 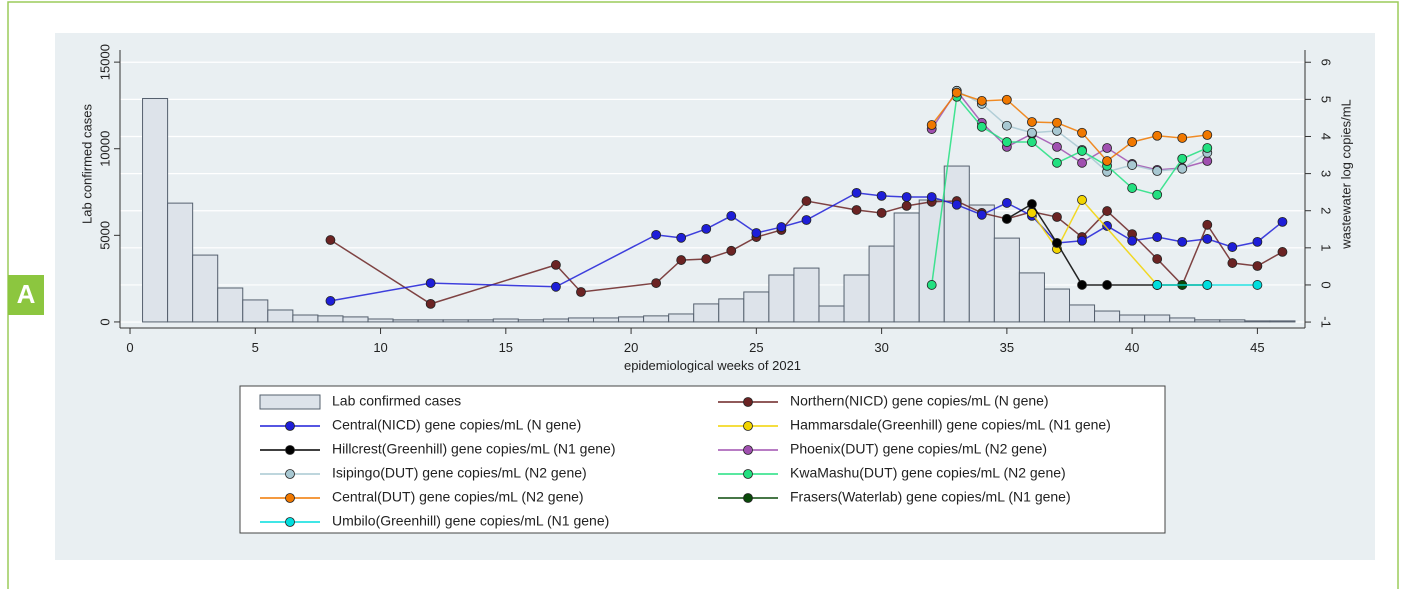 What do you see at coordinates (456, 425) in the screenshot?
I see `legend-label: Central(NICD) gene copies/mL (N gene)` at bounding box center [456, 425].